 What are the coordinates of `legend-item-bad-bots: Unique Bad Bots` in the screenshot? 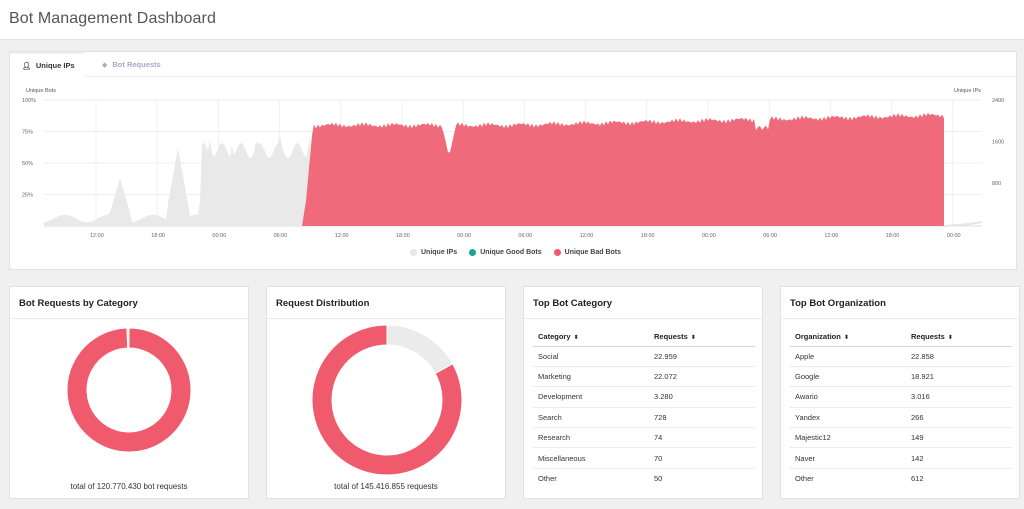 It's located at (587, 252).